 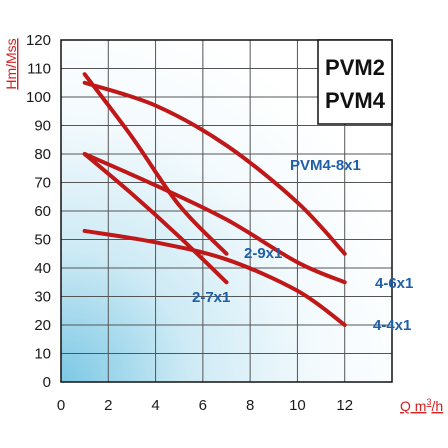 What do you see at coordinates (394, 283) in the screenshot?
I see `curve-label-4-6x1: 4-6x1` at bounding box center [394, 283].